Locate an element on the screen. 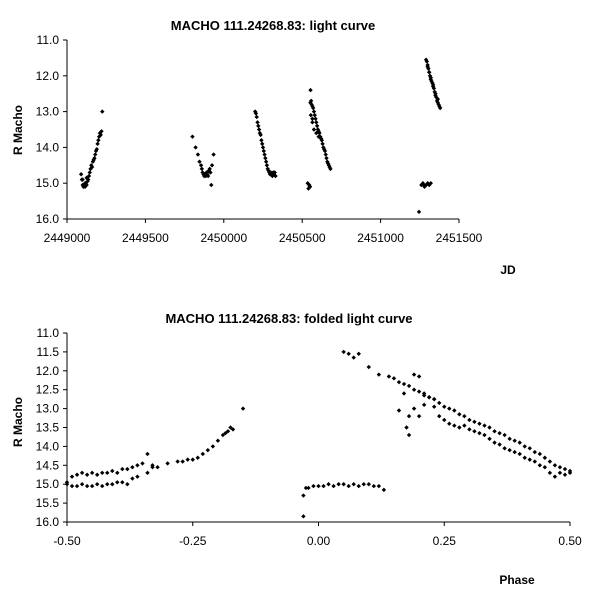 The width and height of the screenshot is (600, 600). x-axis-label: JD is located at coordinates (508, 270).